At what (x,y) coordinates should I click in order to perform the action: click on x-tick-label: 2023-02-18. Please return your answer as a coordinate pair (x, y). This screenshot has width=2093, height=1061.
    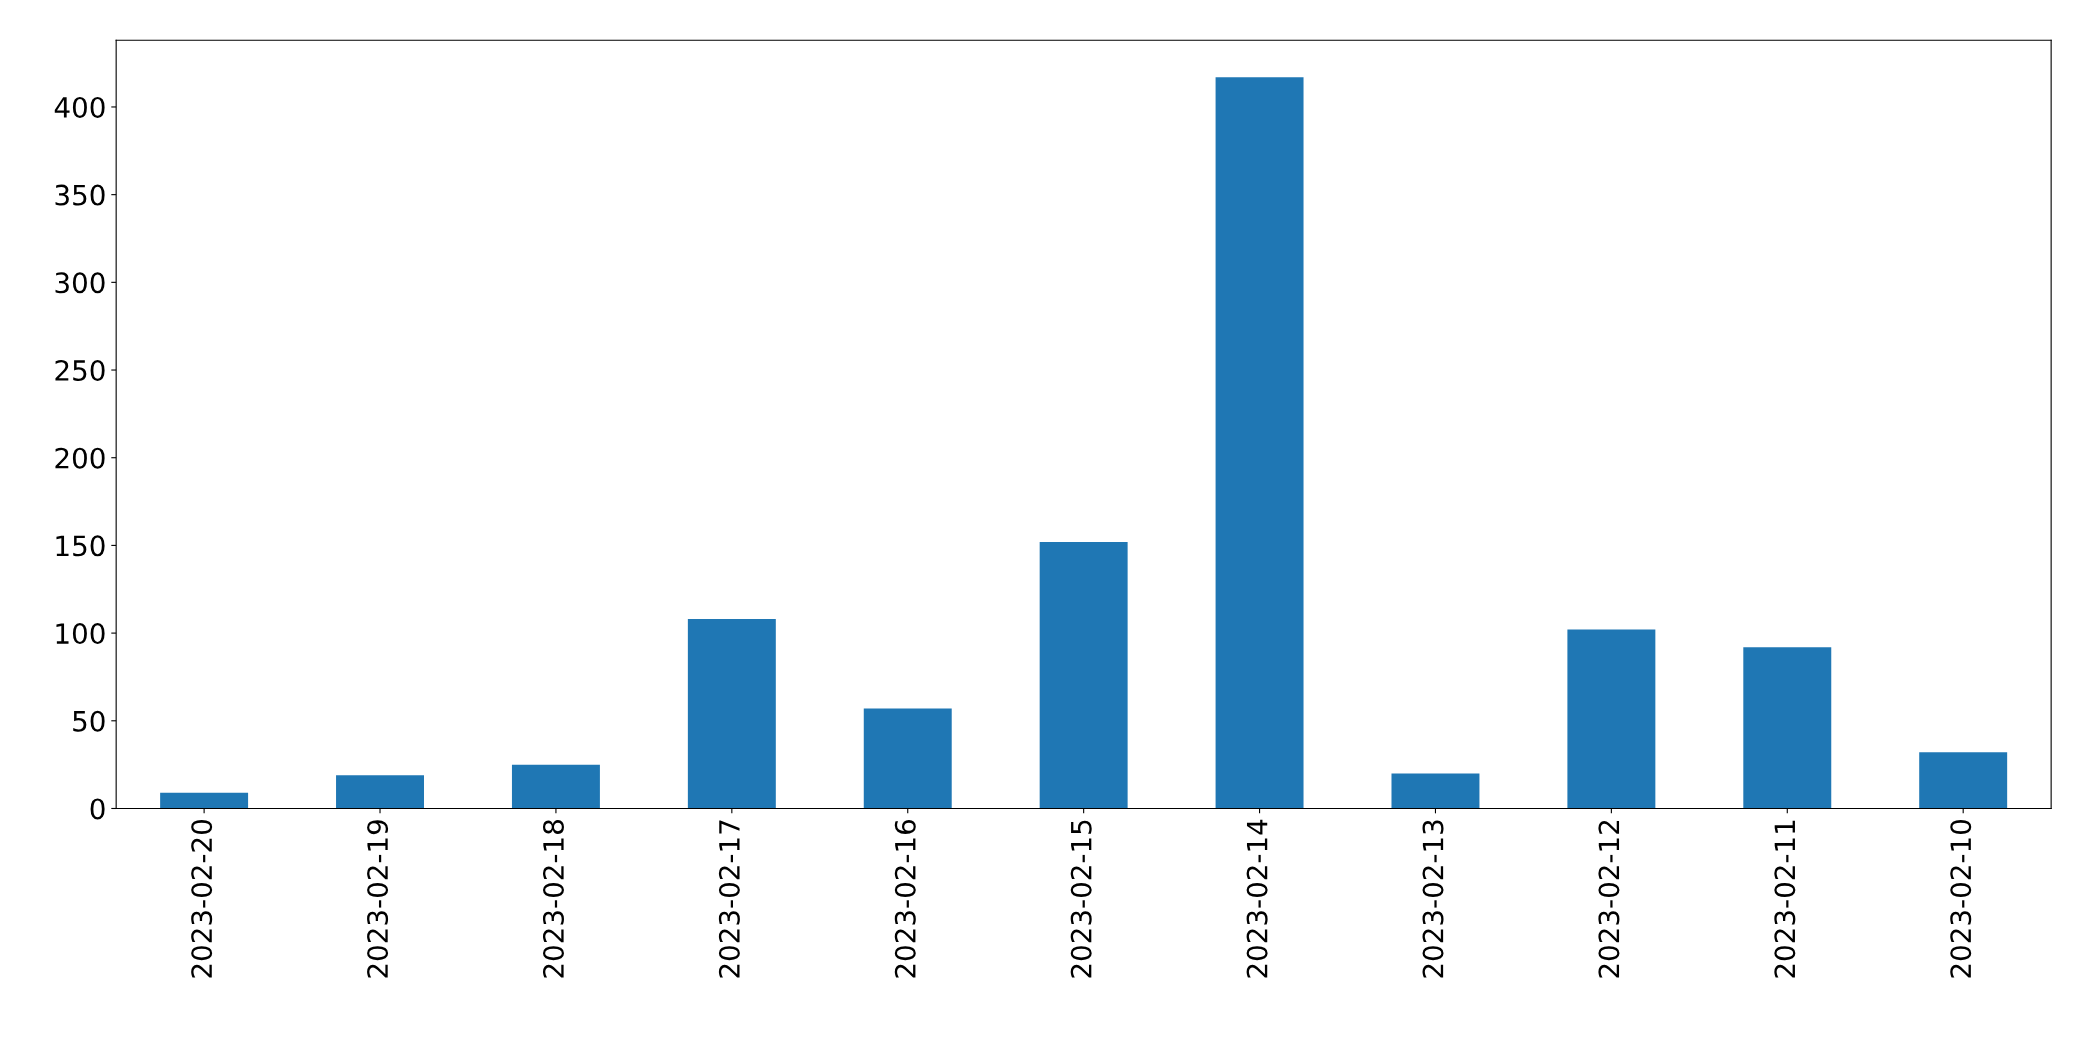
    Looking at the image, I should click on (553, 899).